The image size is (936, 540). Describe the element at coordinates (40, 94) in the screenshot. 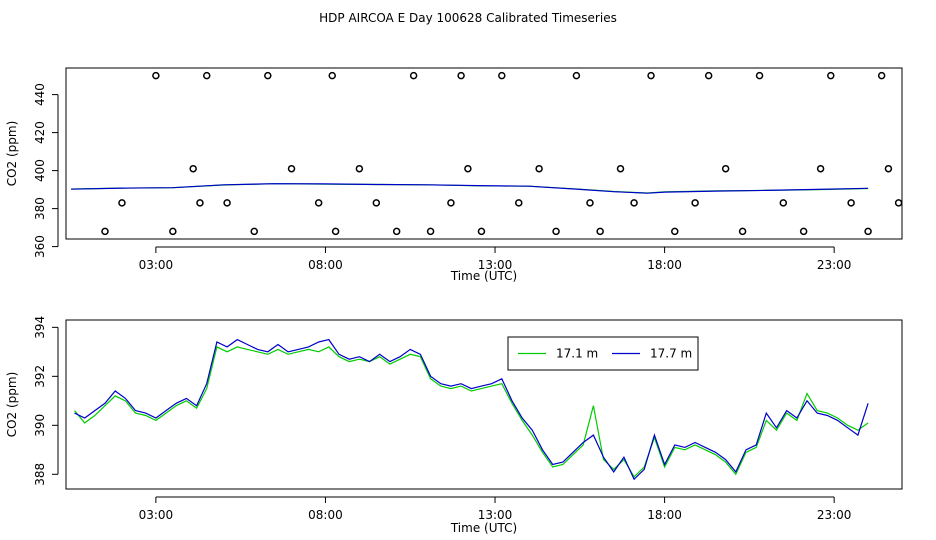

I see `y-tick-label: 440` at that location.